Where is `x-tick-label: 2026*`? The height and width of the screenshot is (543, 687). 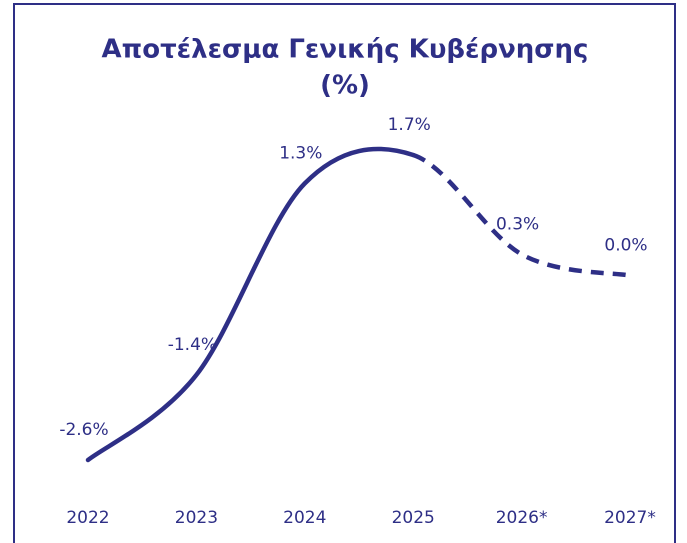
x-tick-label: 2026* is located at coordinates (522, 518).